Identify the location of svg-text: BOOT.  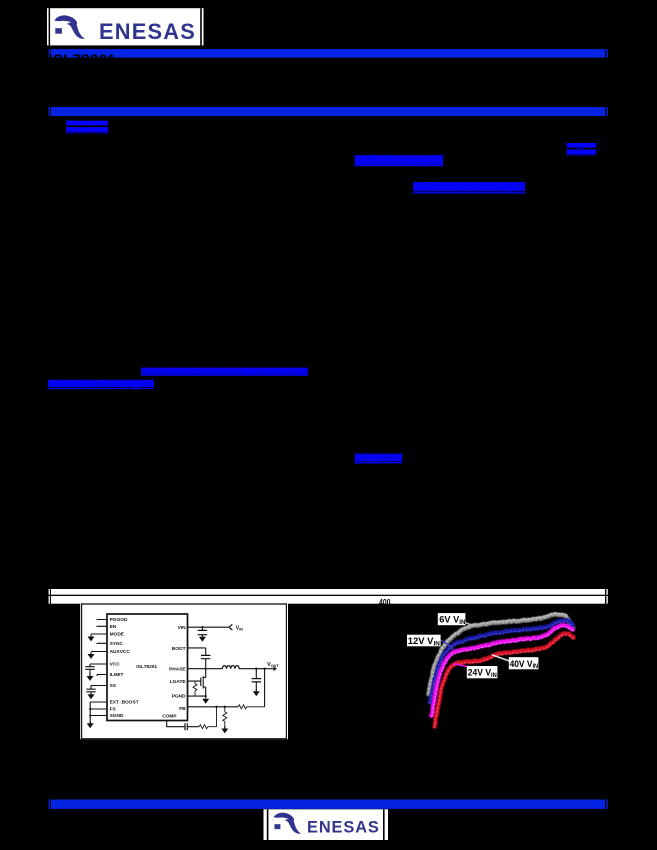
(179, 649).